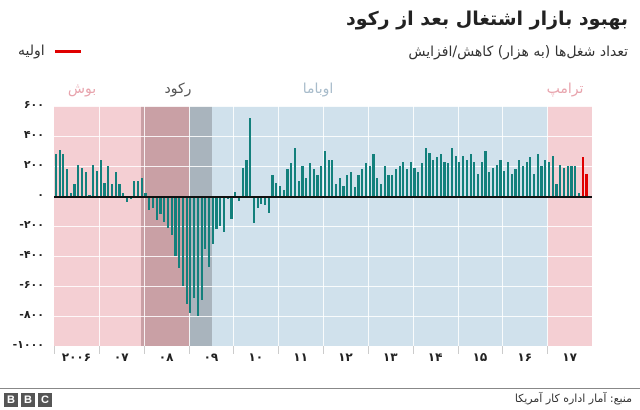  Describe the element at coordinates (67, 51) in the screenshot. I see `legend-swatch-preliminary` at that location.